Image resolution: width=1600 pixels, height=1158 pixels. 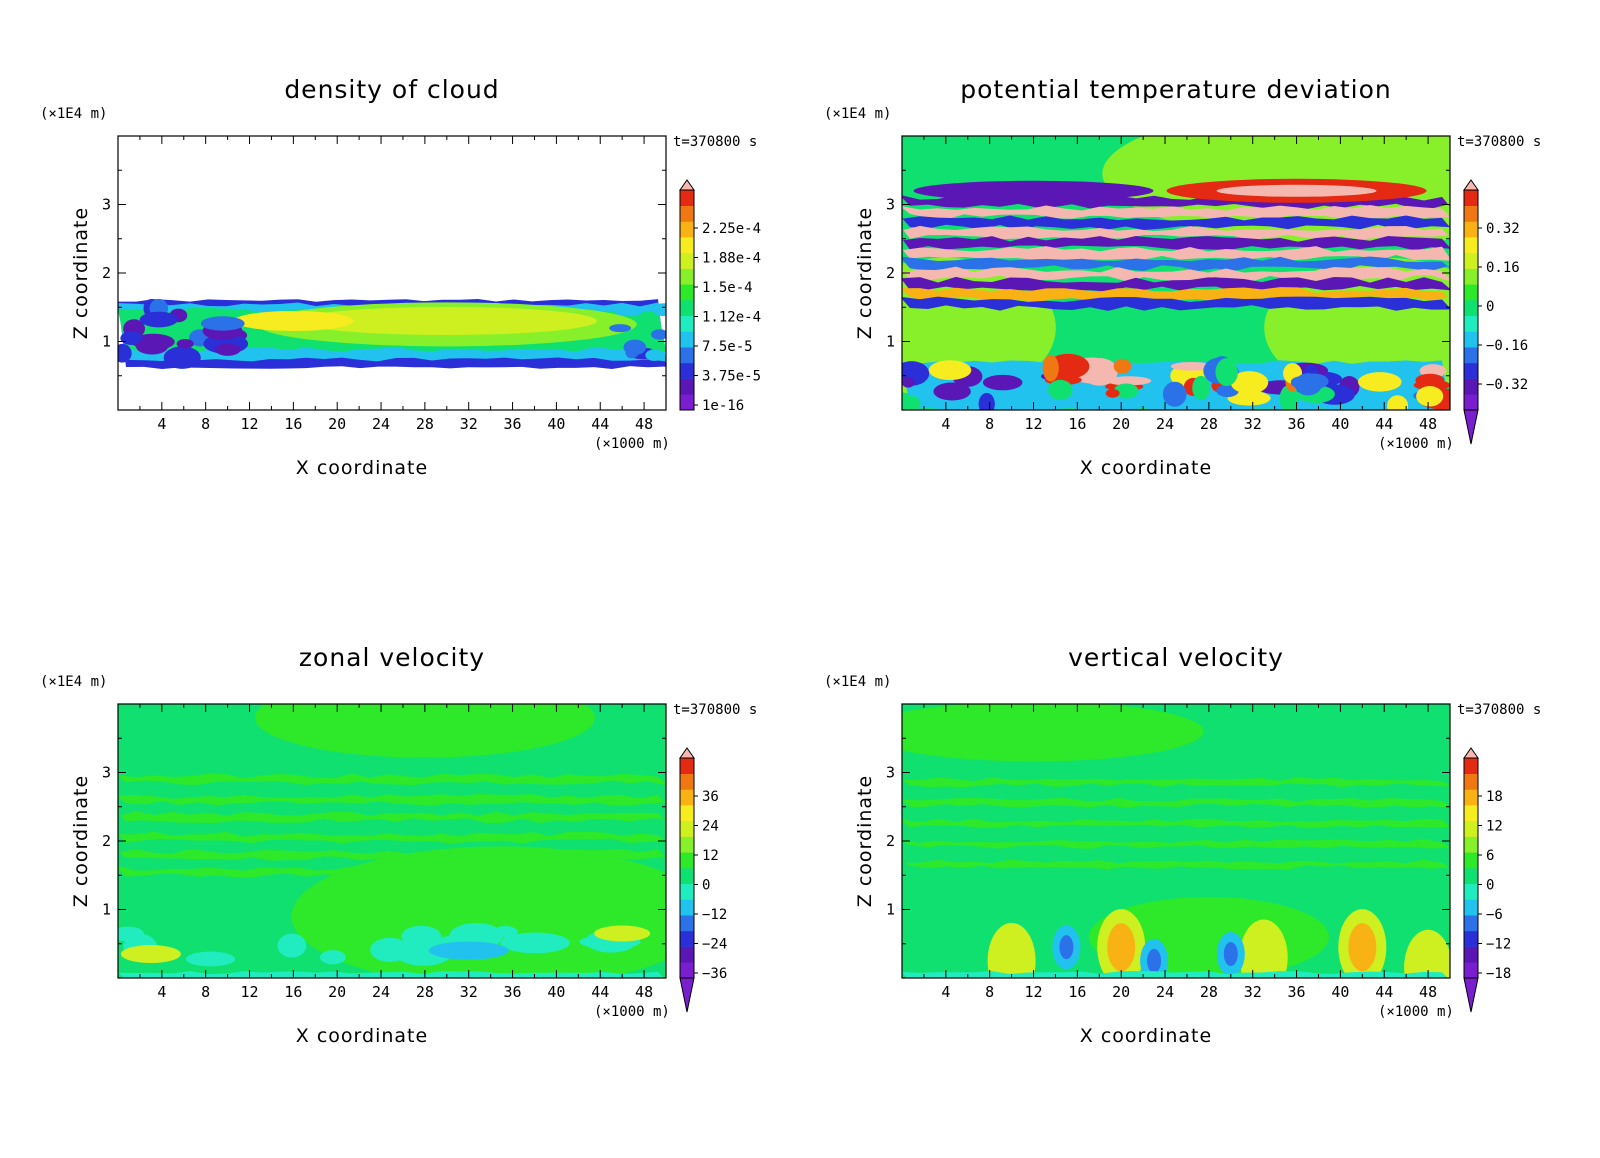 What do you see at coordinates (1053, 733) in the screenshot?
I see `updraft-region` at bounding box center [1053, 733].